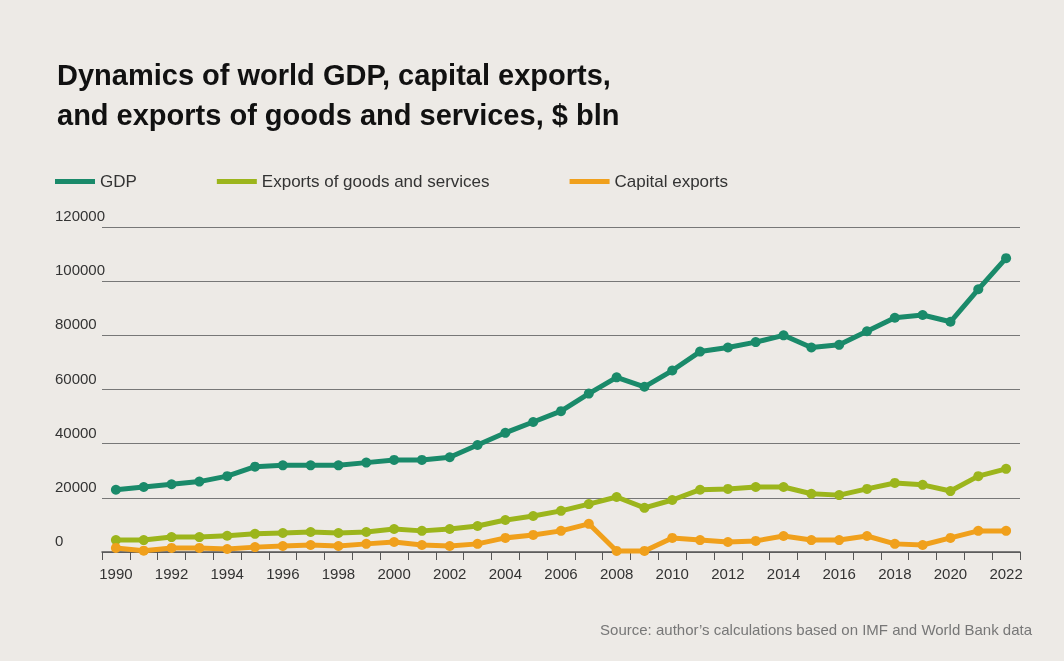  What do you see at coordinates (816, 629) in the screenshot?
I see `source-note: Source: author’s calculations based on IMF and World Bank data` at bounding box center [816, 629].